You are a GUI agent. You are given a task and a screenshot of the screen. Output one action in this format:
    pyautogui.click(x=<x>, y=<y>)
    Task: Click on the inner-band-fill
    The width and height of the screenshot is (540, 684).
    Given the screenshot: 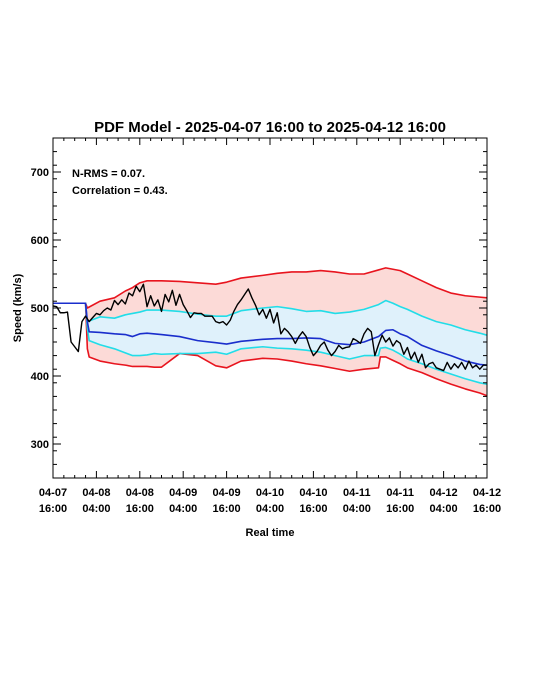 What is the action you would take?
    pyautogui.click(x=270, y=342)
    